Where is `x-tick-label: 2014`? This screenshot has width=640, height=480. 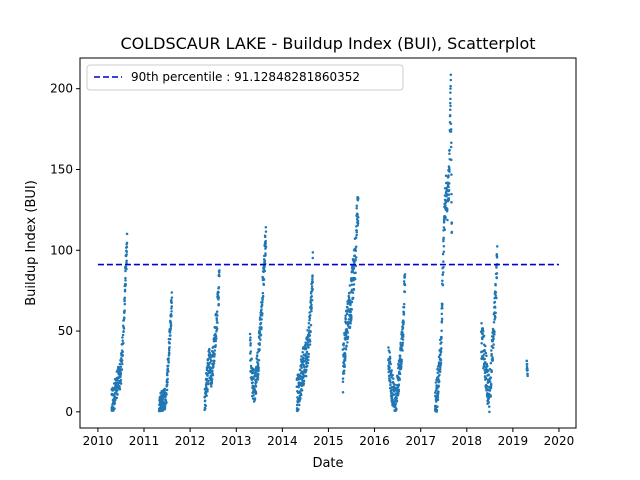 x-tick-label: 2014 is located at coordinates (282, 441).